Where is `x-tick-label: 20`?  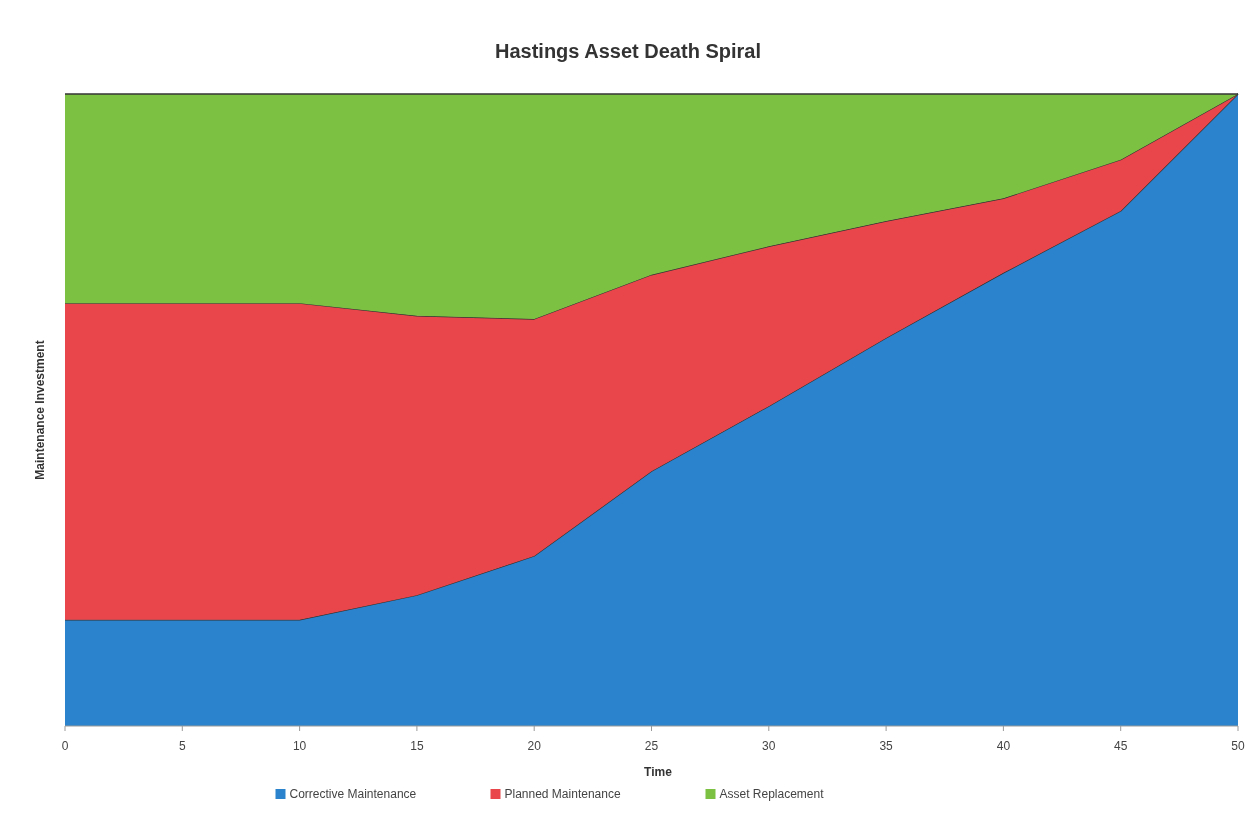 x-tick-label: 20 is located at coordinates (534, 746).